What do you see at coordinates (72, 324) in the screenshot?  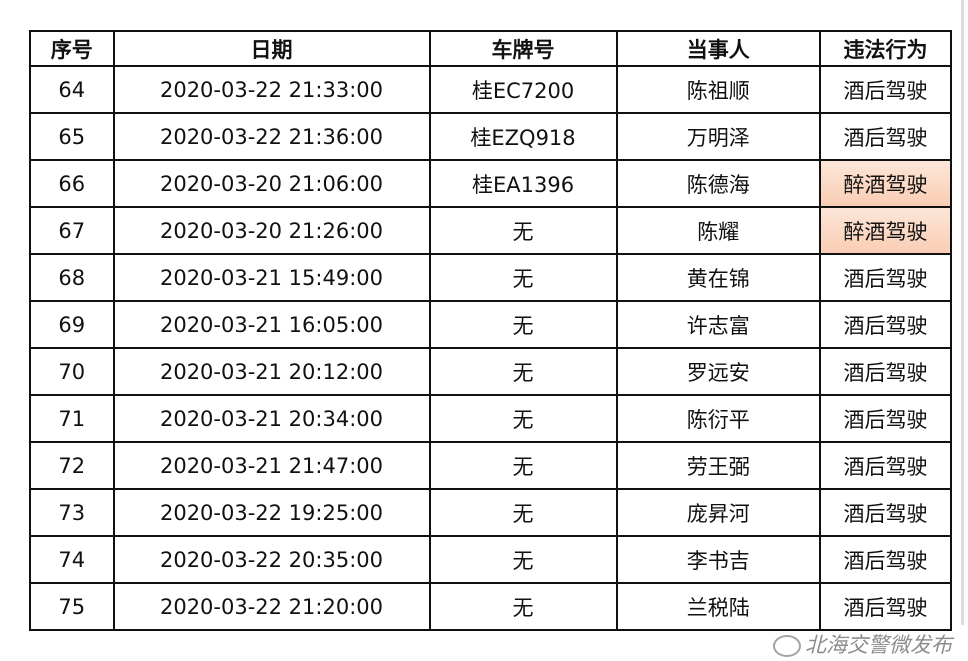 I see `cell-no: 69` at bounding box center [72, 324].